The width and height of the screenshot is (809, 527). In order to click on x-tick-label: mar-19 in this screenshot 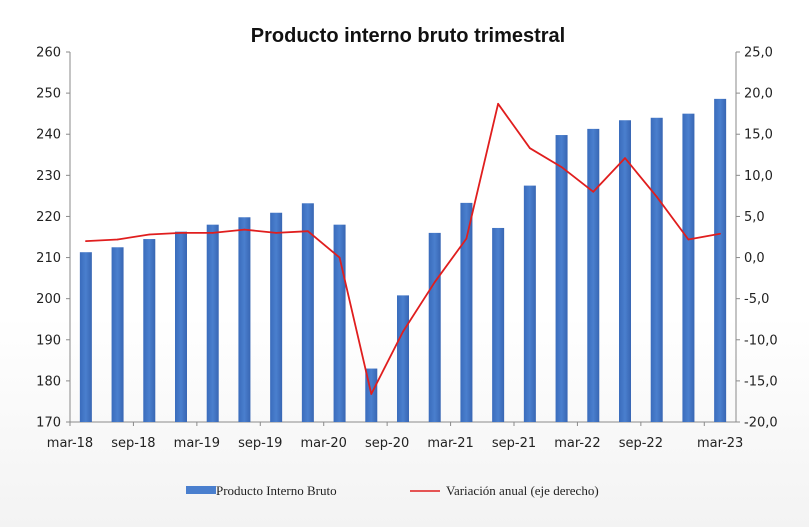, I will do `click(197, 443)`.